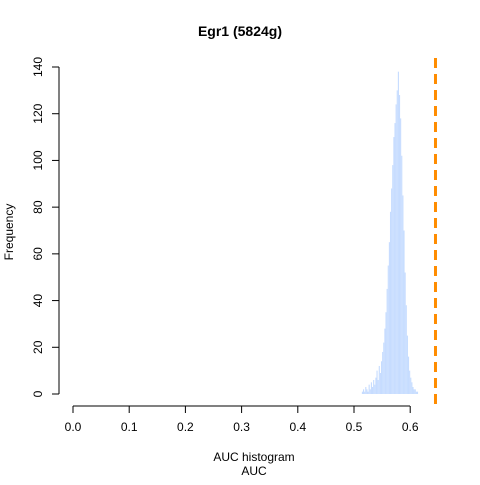  Describe the element at coordinates (410, 427) in the screenshot. I see `x-tick-label: 0.6` at that location.